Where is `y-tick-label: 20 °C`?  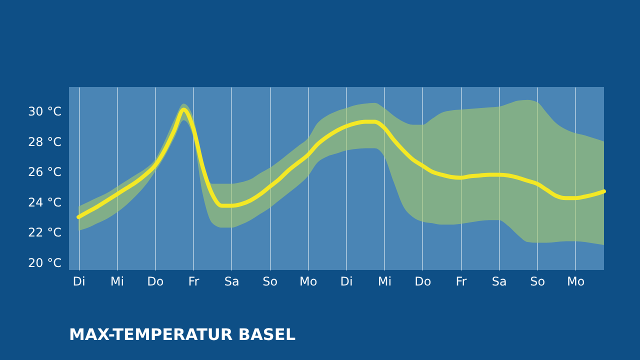 y-tick-label: 20 °C is located at coordinates (45, 263).